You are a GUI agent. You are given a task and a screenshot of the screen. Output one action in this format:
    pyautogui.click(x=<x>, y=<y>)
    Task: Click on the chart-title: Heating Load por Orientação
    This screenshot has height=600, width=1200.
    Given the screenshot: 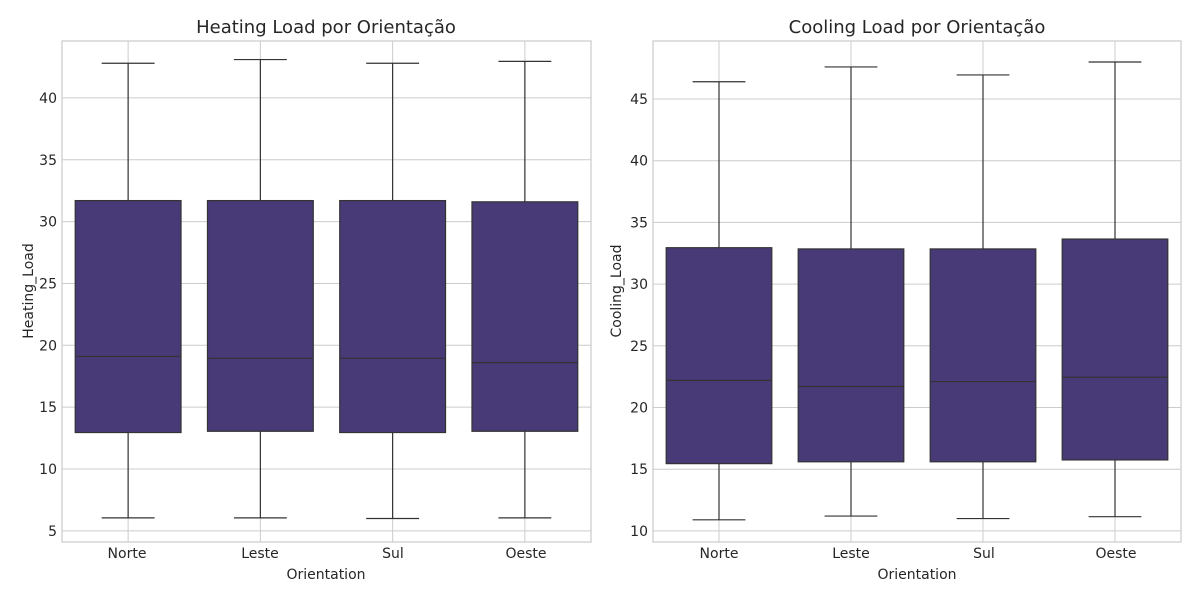 What is the action you would take?
    pyautogui.click(x=326, y=27)
    